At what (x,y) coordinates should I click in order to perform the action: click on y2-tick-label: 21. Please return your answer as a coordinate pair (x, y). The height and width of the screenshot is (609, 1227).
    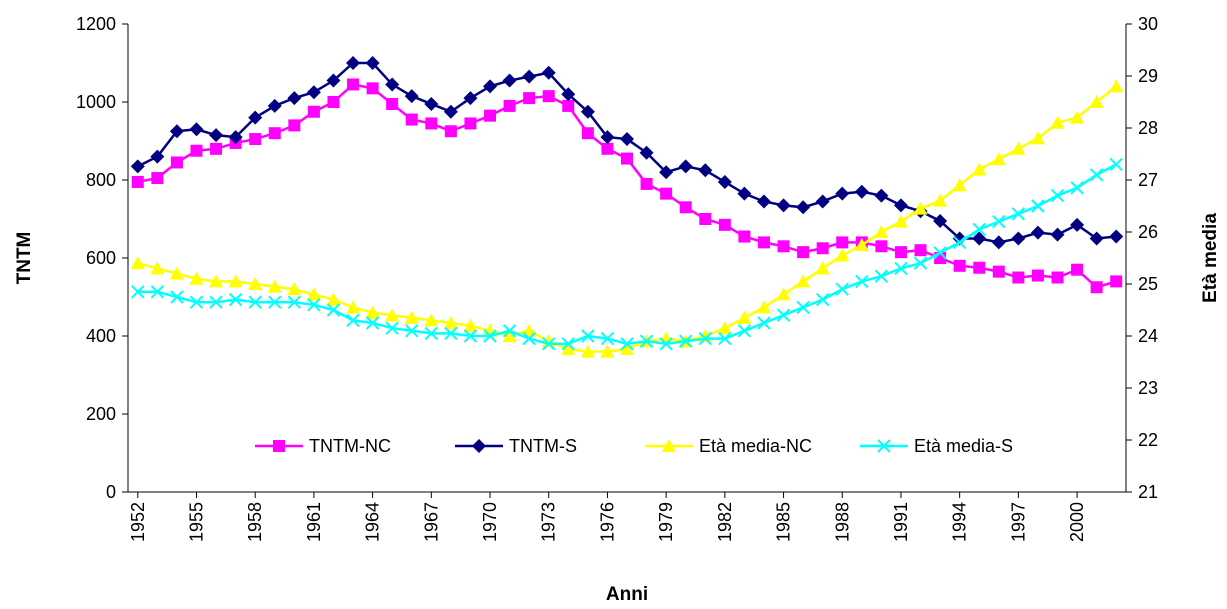
    Looking at the image, I should click on (1148, 492).